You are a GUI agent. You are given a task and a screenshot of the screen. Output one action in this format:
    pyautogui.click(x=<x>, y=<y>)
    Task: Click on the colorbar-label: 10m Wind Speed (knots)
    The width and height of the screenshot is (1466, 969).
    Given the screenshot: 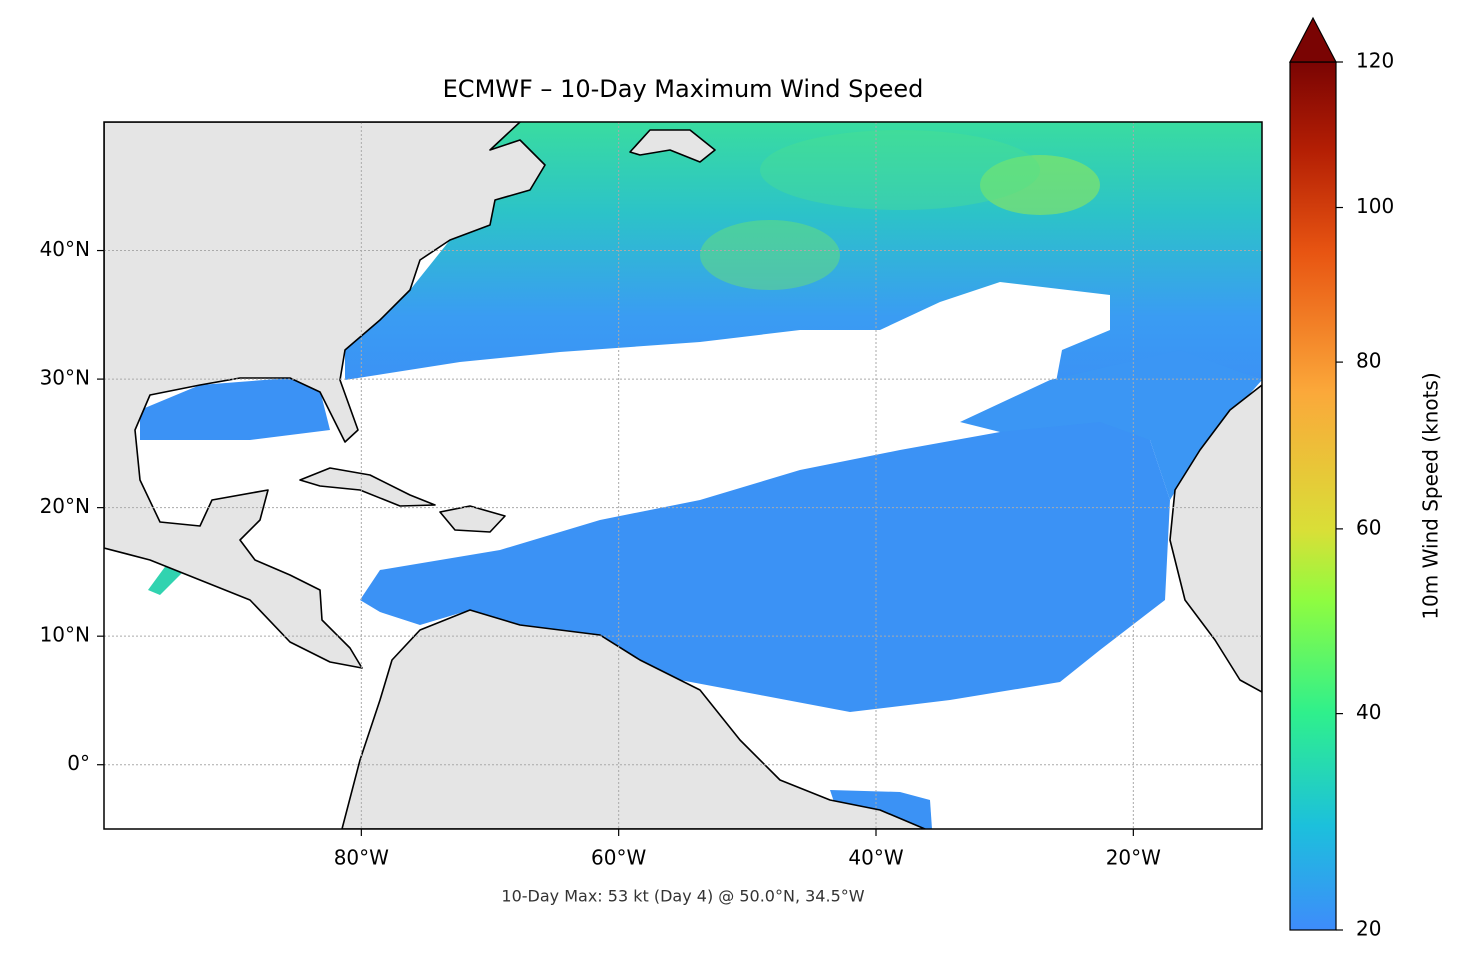 What is the action you would take?
    pyautogui.click(x=1431, y=495)
    